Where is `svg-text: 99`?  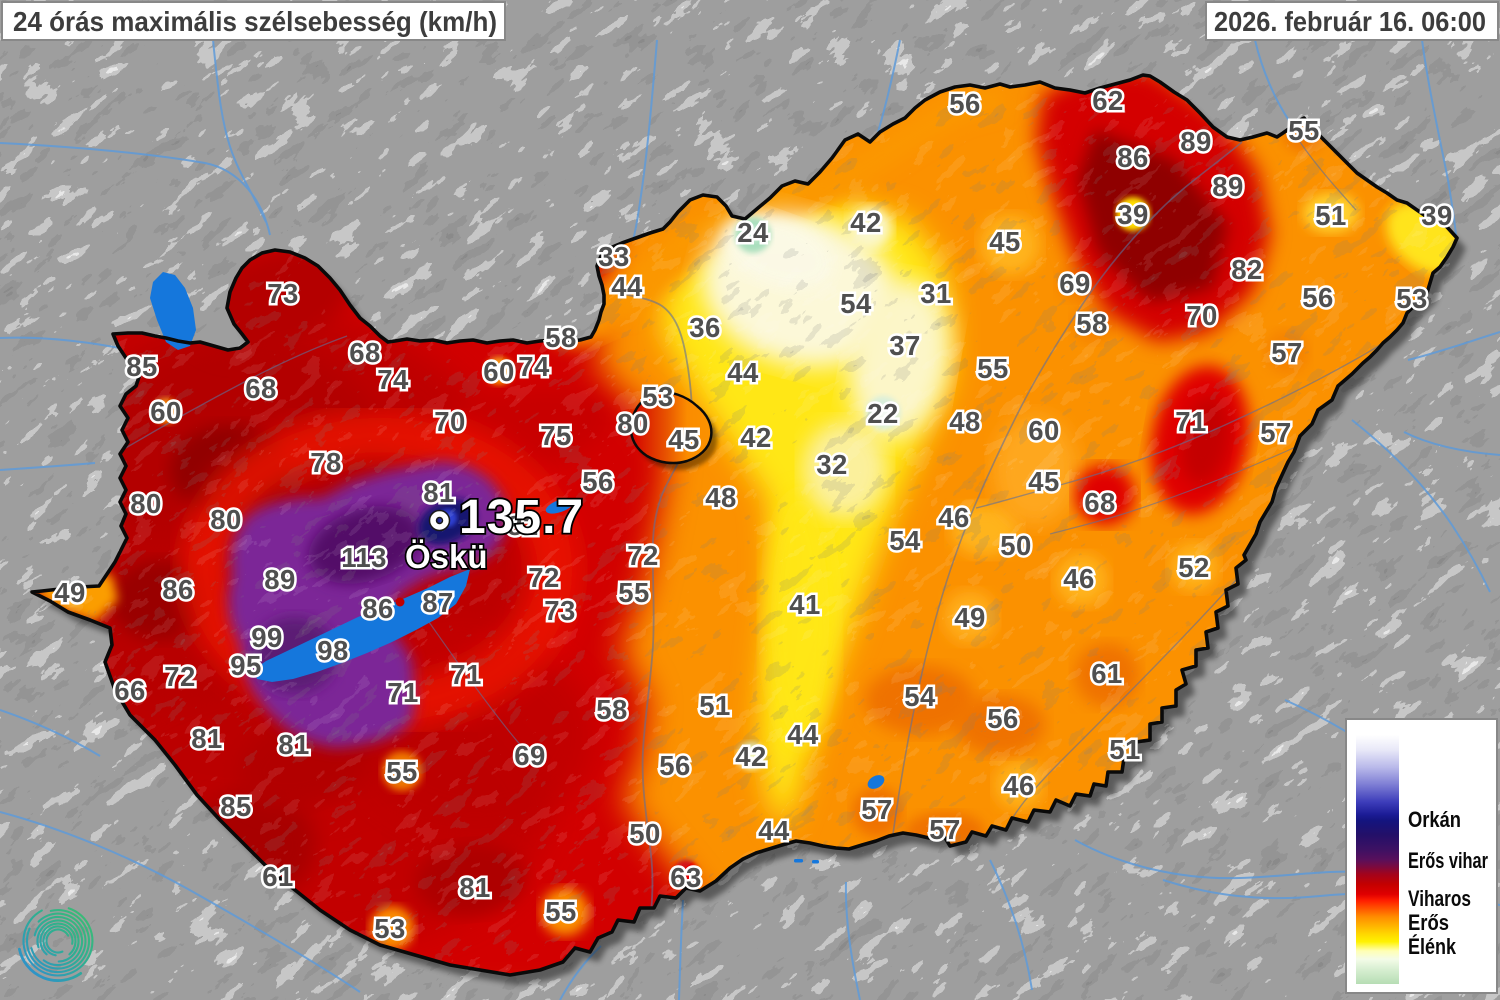
svg-text: 99 is located at coordinates (266, 637).